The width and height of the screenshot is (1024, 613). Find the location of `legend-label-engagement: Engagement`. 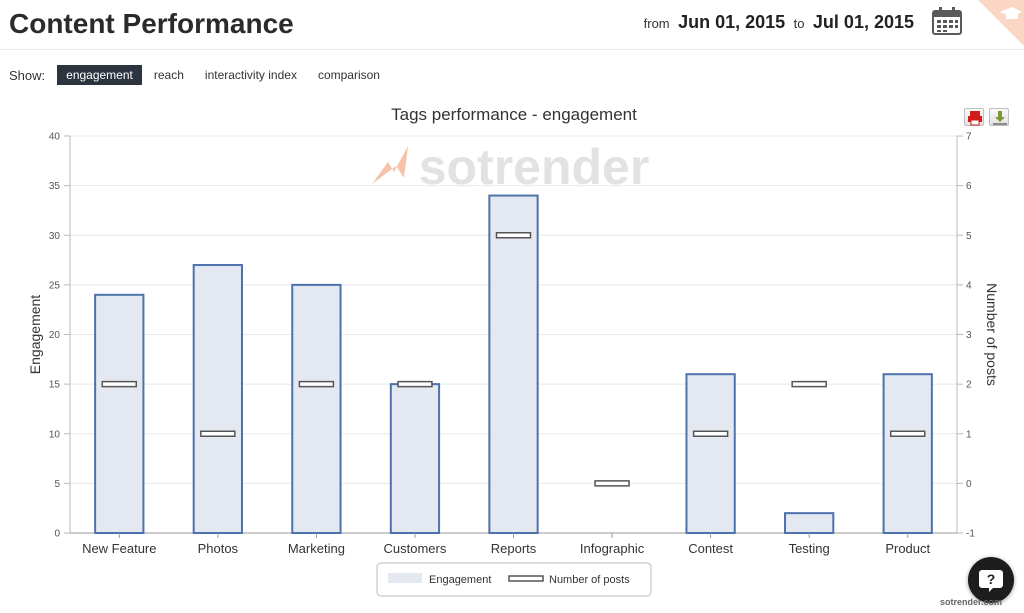

legend-label-engagement: Engagement is located at coordinates (460, 580).